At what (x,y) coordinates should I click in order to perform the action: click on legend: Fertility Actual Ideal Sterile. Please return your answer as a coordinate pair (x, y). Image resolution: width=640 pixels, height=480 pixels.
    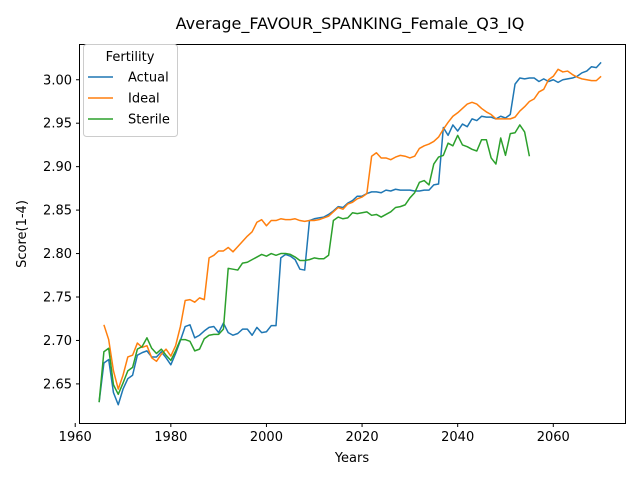
    Looking at the image, I should click on (130, 90).